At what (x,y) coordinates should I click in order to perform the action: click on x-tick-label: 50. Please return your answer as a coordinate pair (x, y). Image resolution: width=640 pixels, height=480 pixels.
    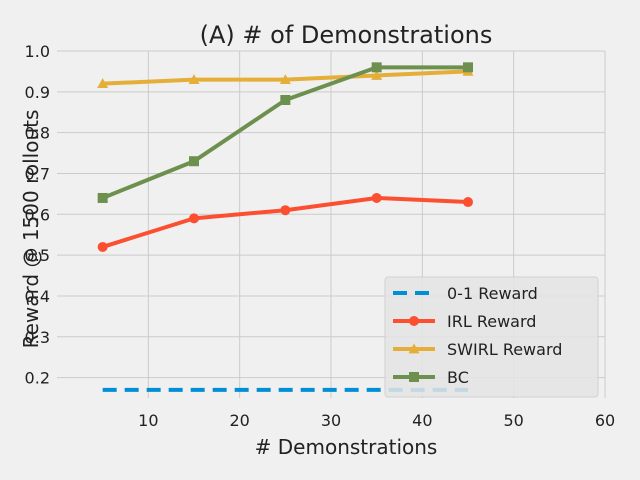
    Looking at the image, I should click on (513, 420).